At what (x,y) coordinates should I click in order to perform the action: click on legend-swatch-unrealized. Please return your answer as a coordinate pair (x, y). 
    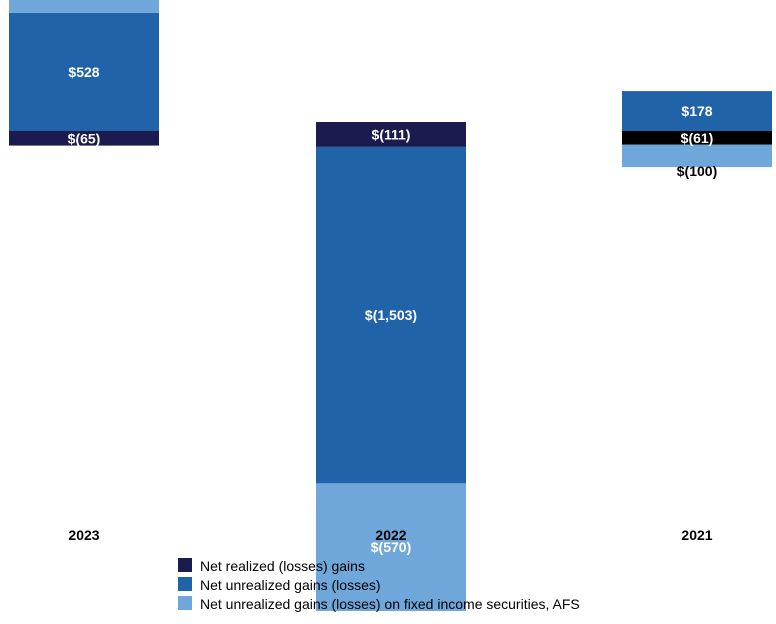
    Looking at the image, I should click on (185, 584).